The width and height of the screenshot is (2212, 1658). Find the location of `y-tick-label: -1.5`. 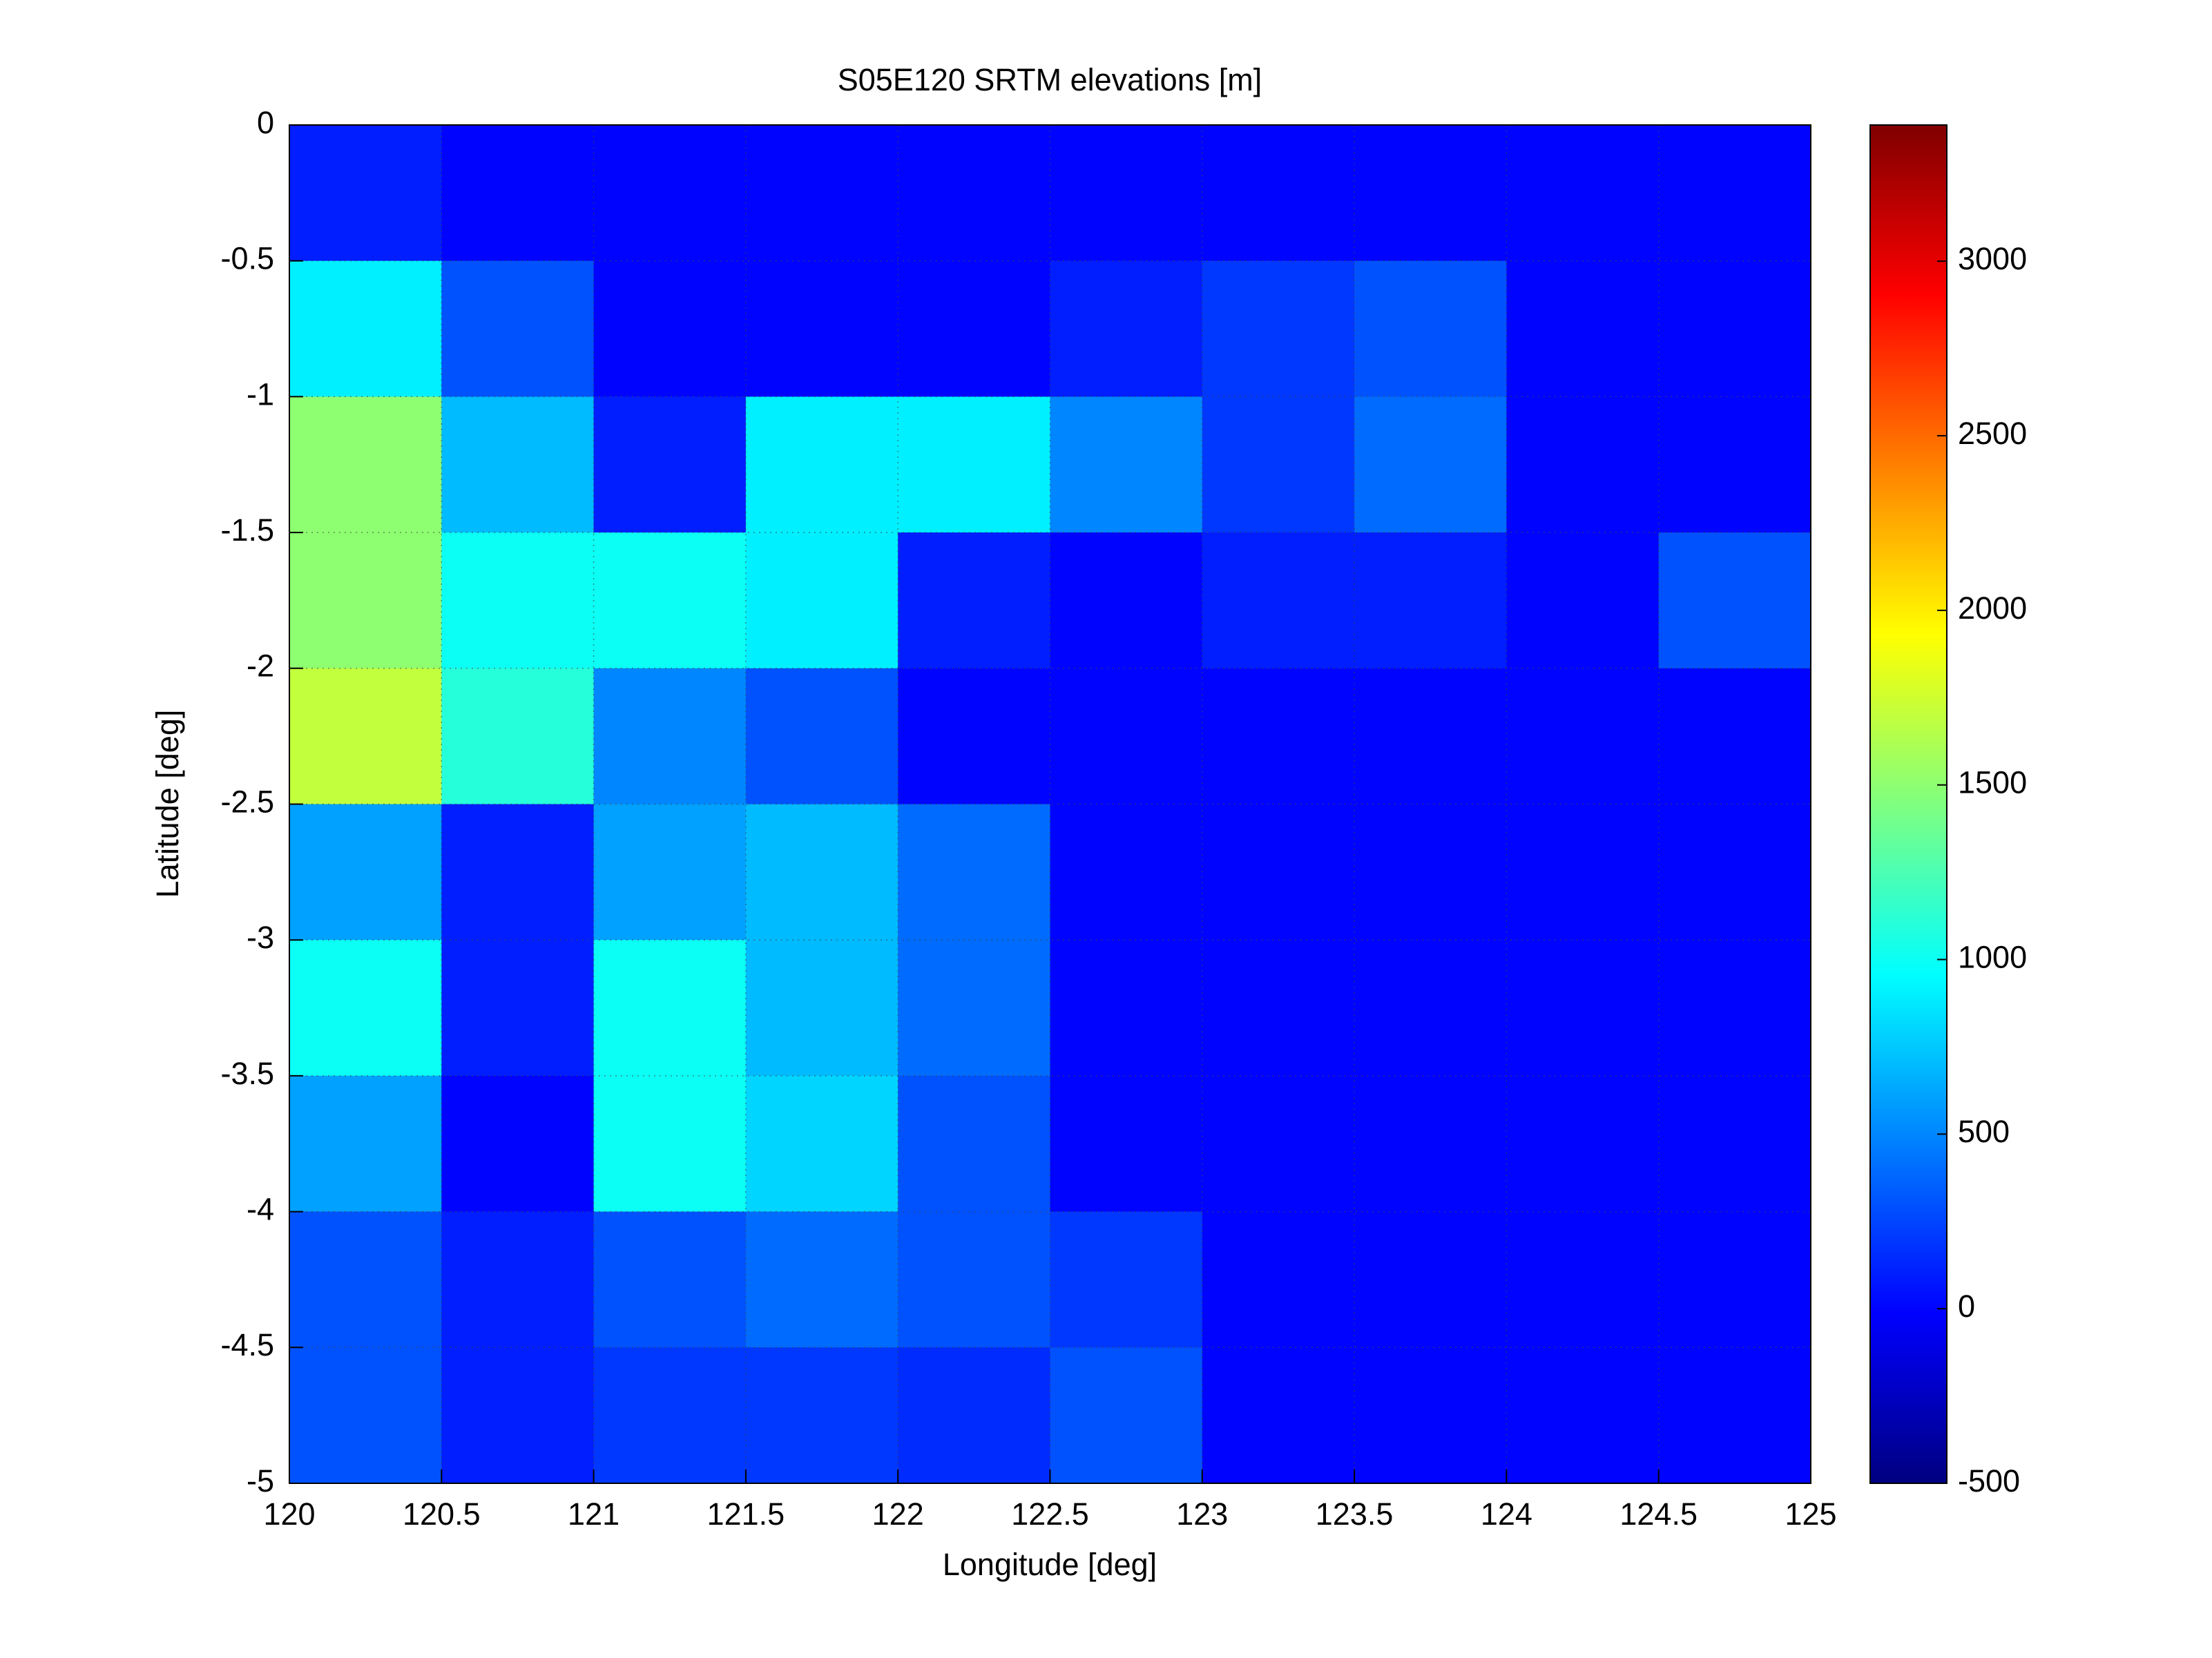

y-tick-label: -1.5 is located at coordinates (247, 530).